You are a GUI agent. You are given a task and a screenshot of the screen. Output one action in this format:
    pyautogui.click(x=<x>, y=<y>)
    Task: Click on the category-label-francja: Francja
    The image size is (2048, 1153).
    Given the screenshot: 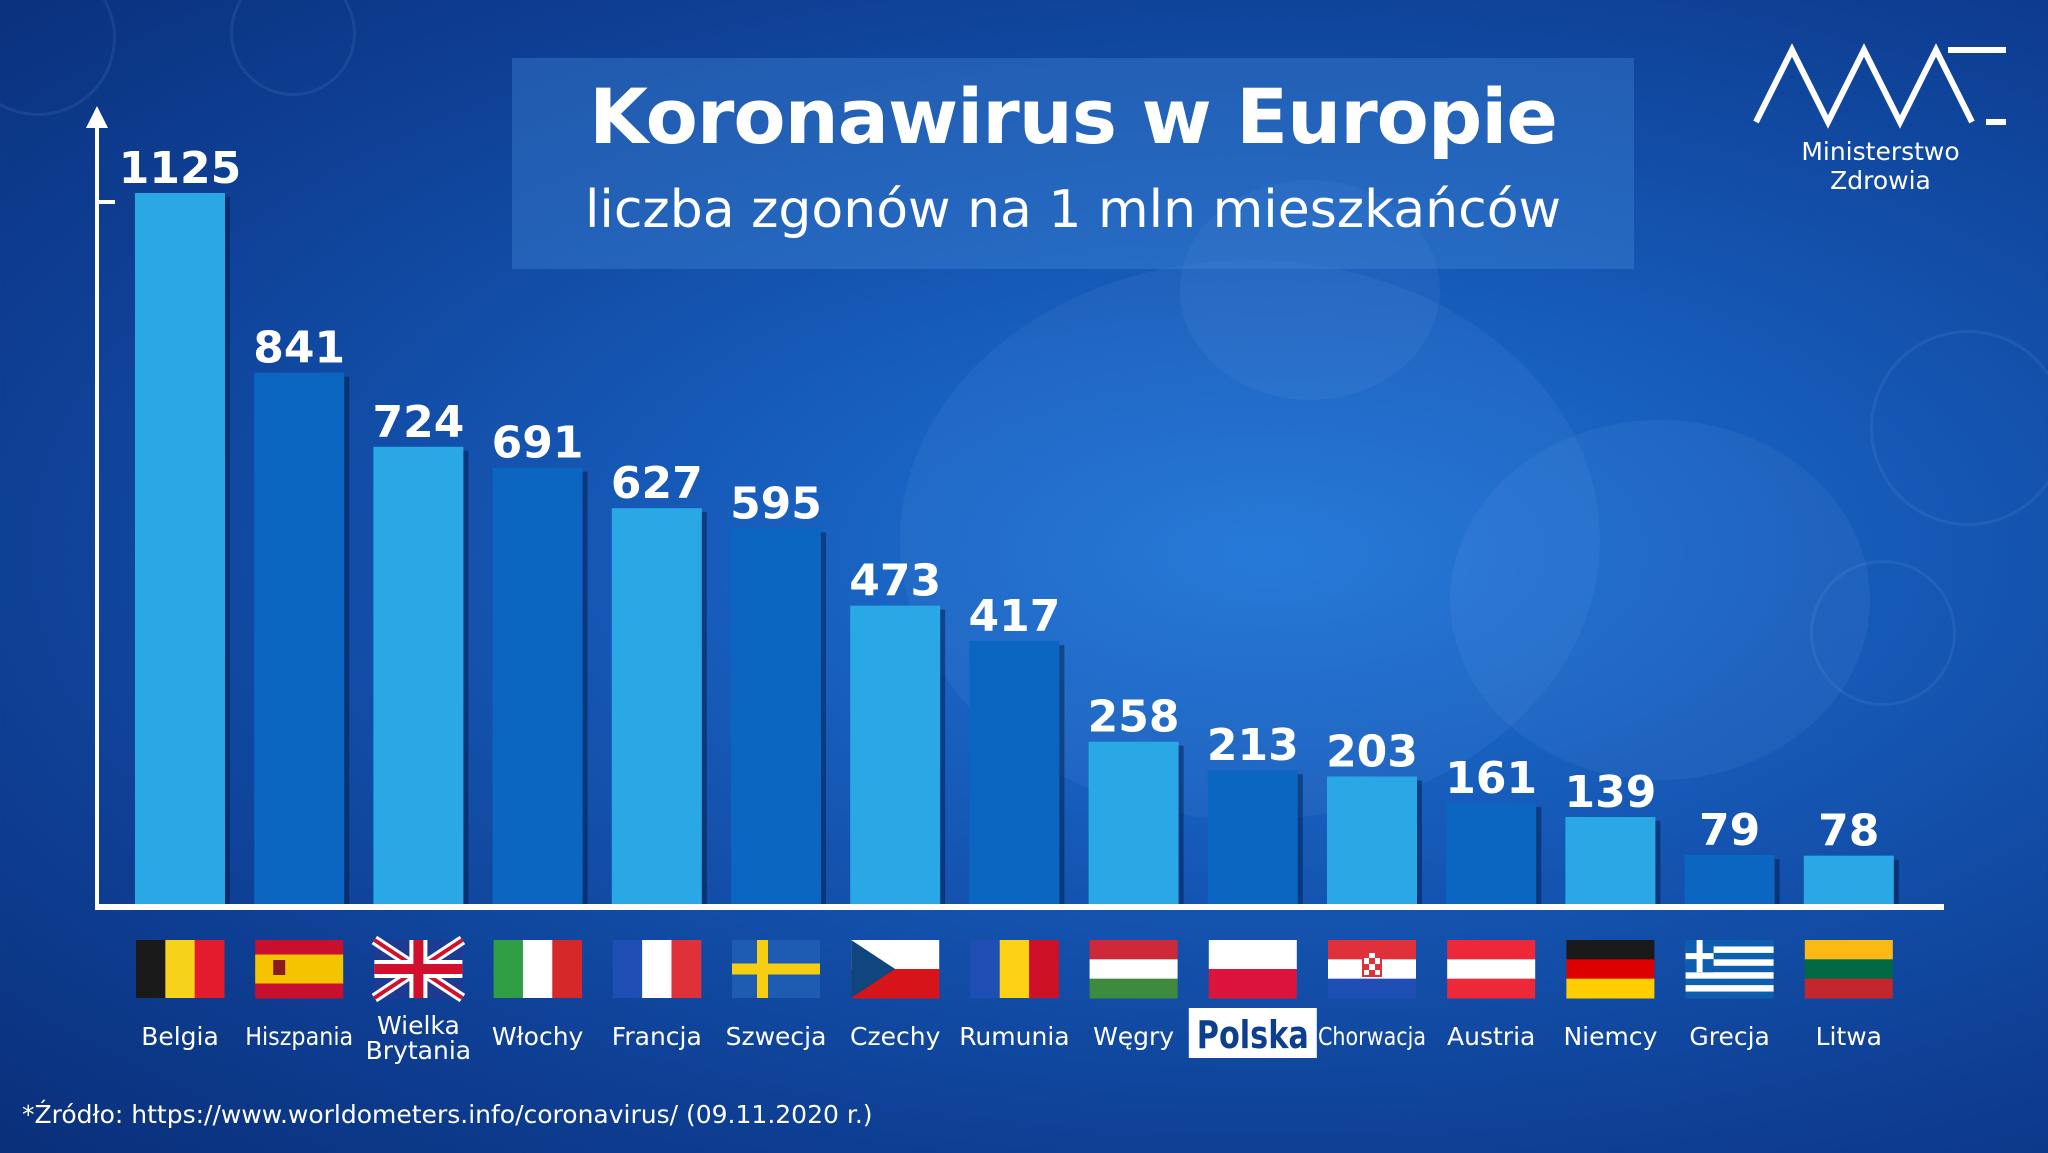 What is the action you would take?
    pyautogui.click(x=657, y=1036)
    